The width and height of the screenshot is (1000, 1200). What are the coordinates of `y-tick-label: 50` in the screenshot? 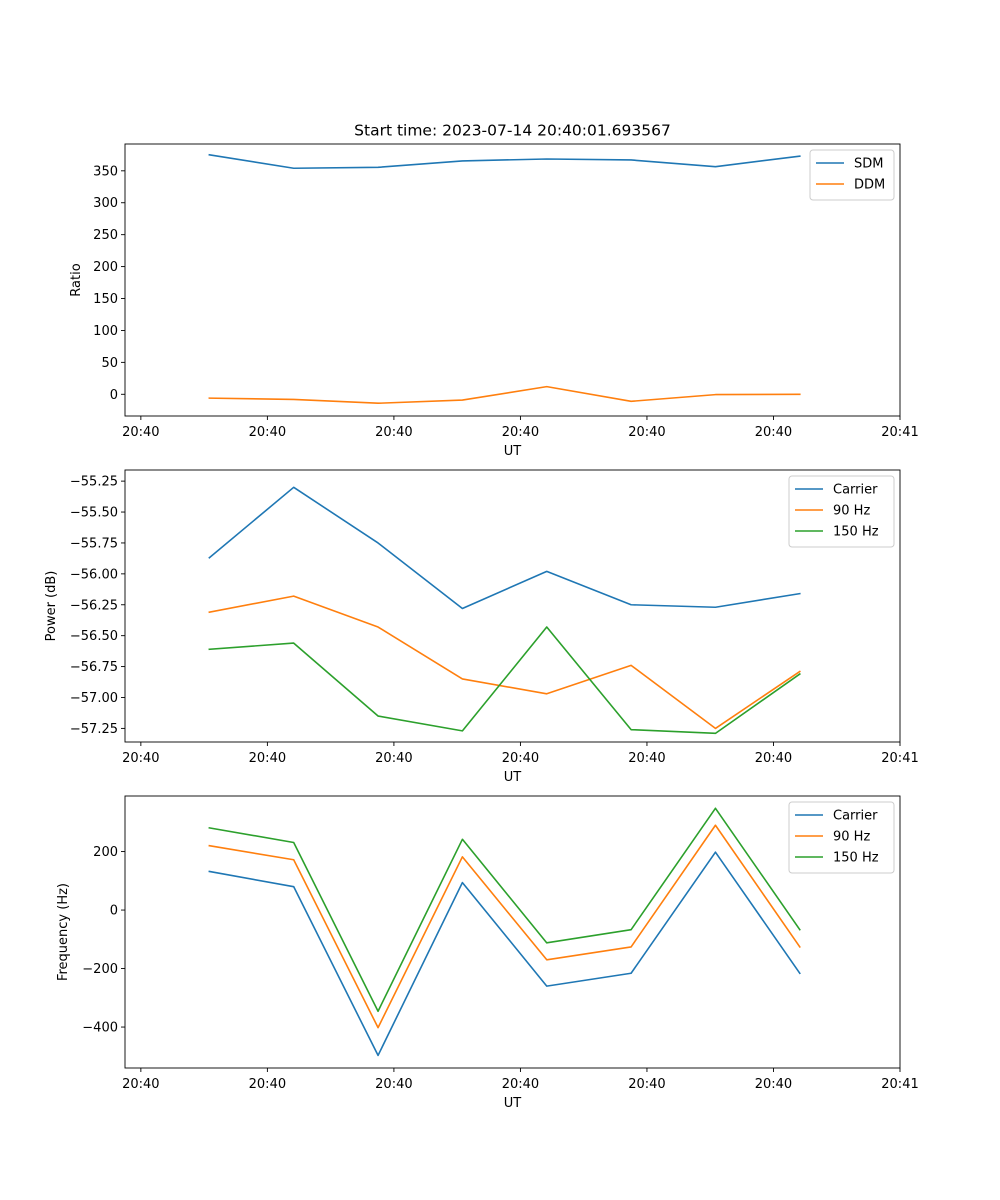 It's located at (109, 363).